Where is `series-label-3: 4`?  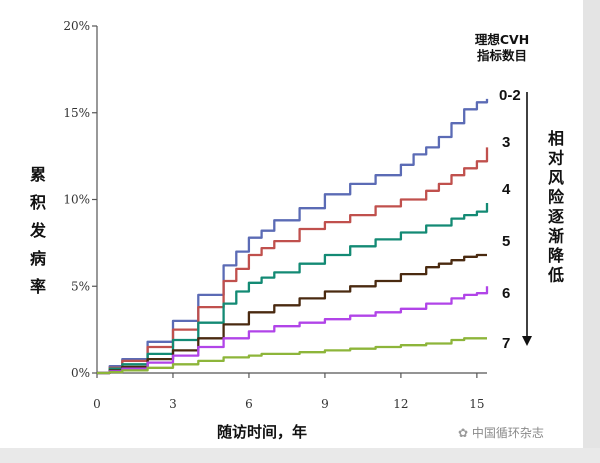
series-label-3: 4 is located at coordinates (506, 189).